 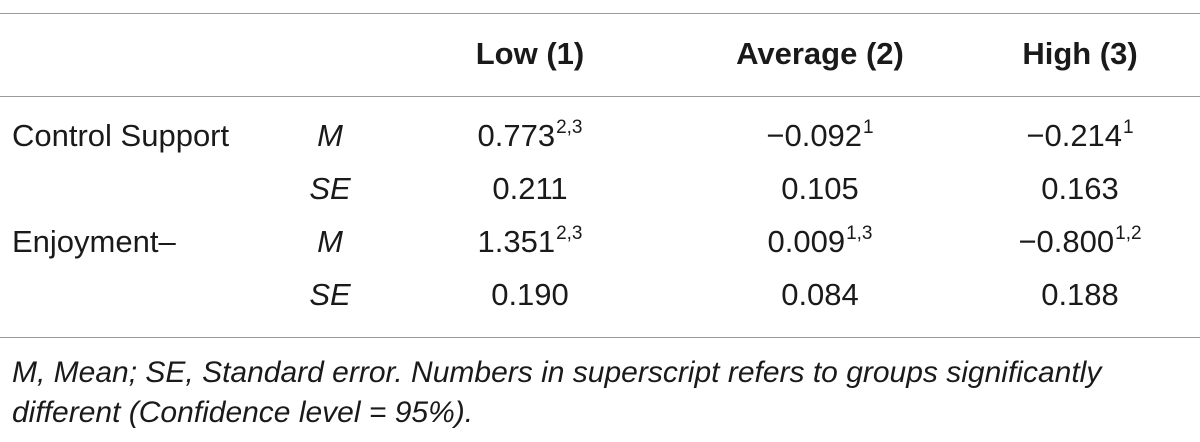 What do you see at coordinates (1080, 53) in the screenshot?
I see `header-high: High (3)` at bounding box center [1080, 53].